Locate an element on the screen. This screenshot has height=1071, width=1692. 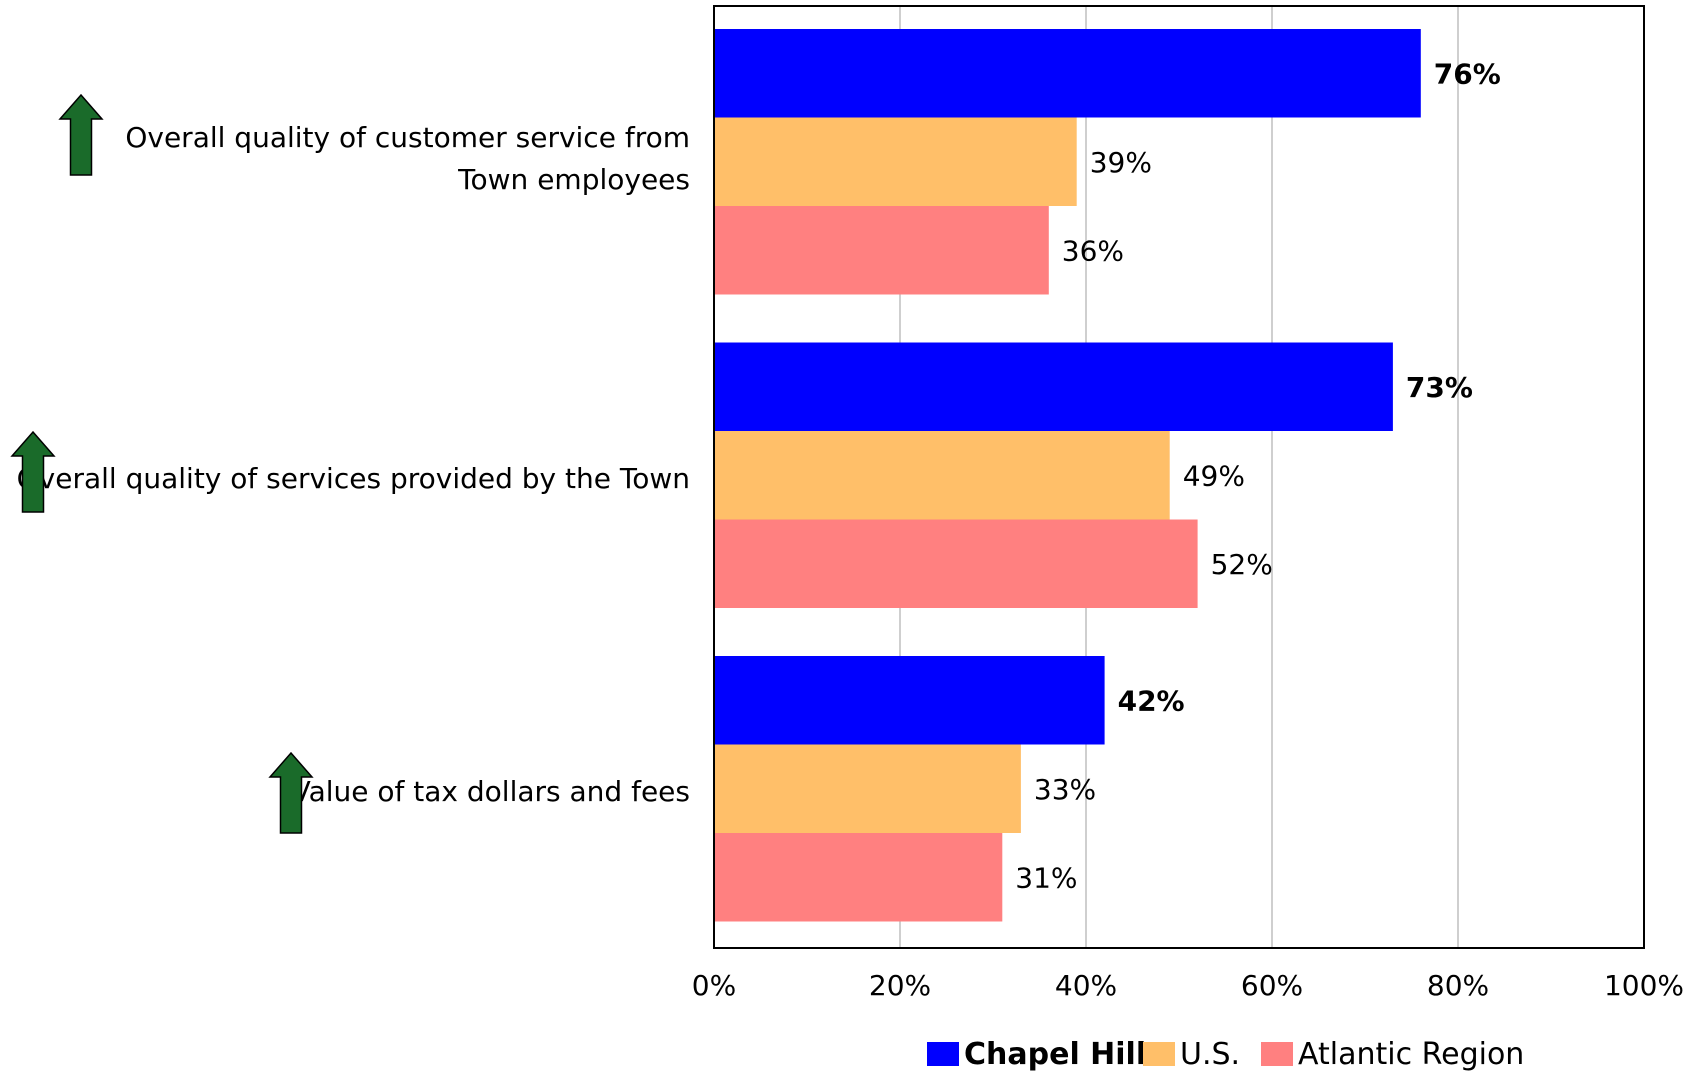
data-label: 52% is located at coordinates (1242, 564).